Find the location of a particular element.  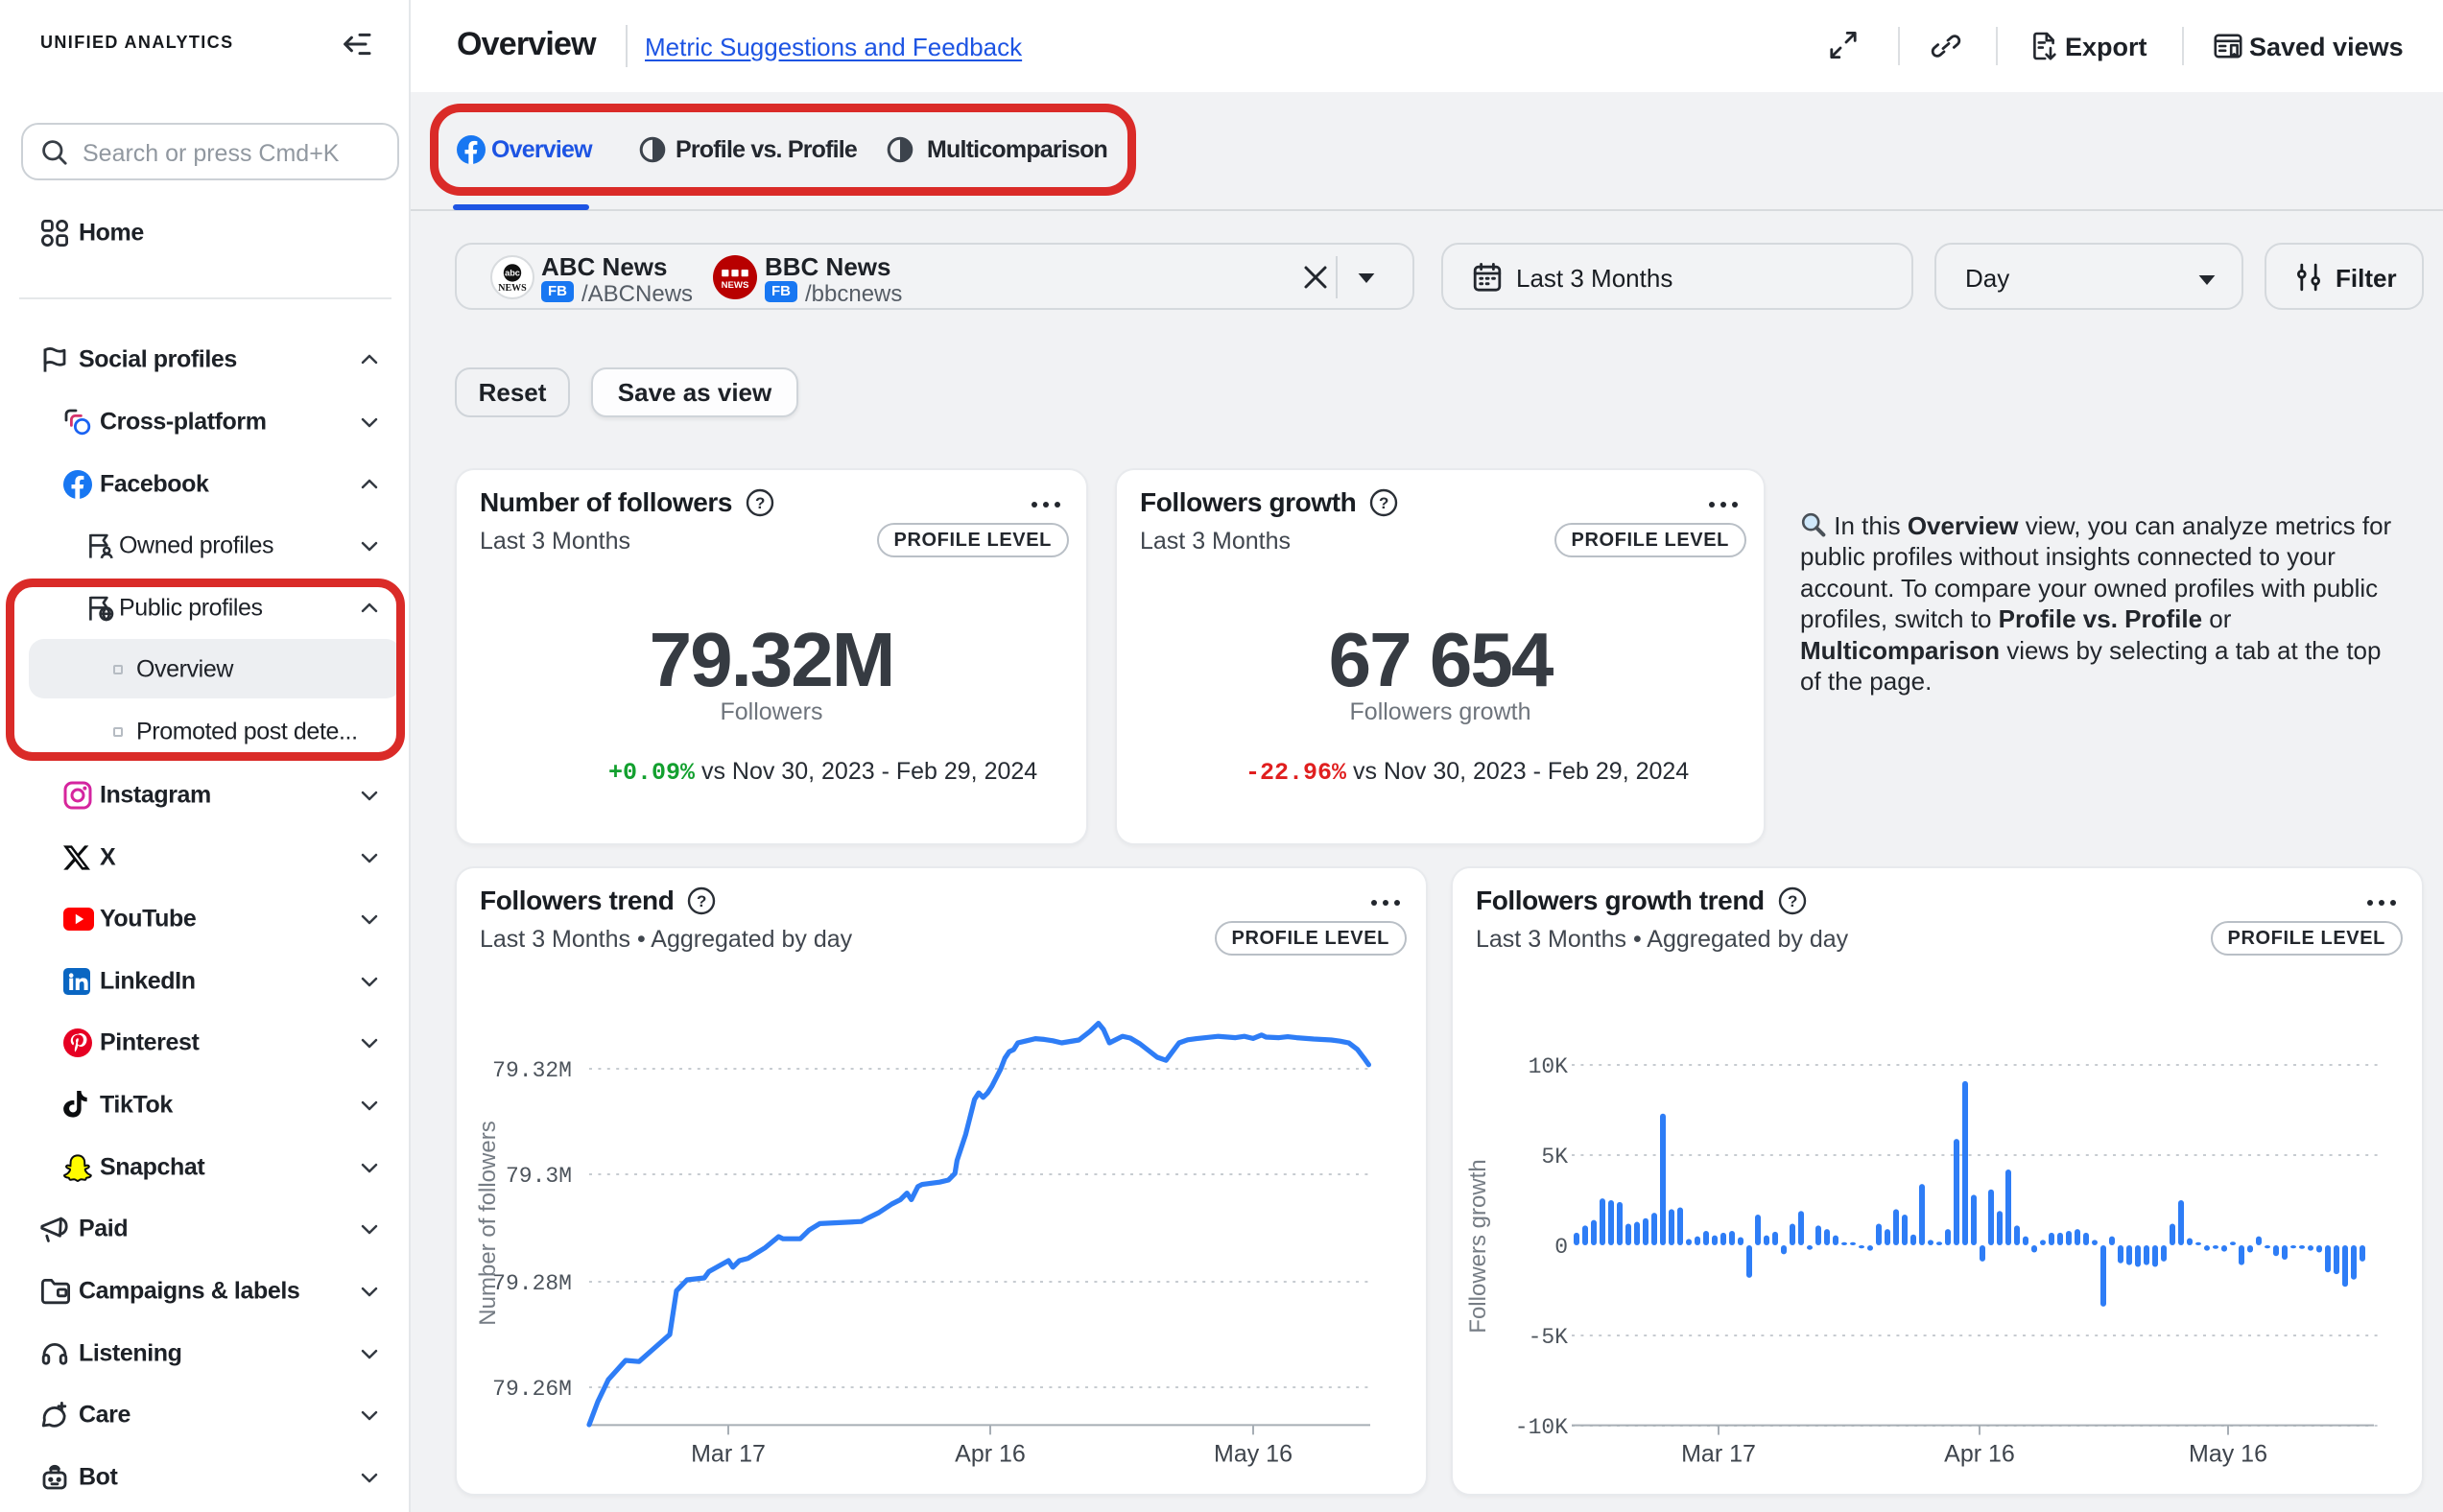

svg-text: 10K is located at coordinates (1549, 1066).